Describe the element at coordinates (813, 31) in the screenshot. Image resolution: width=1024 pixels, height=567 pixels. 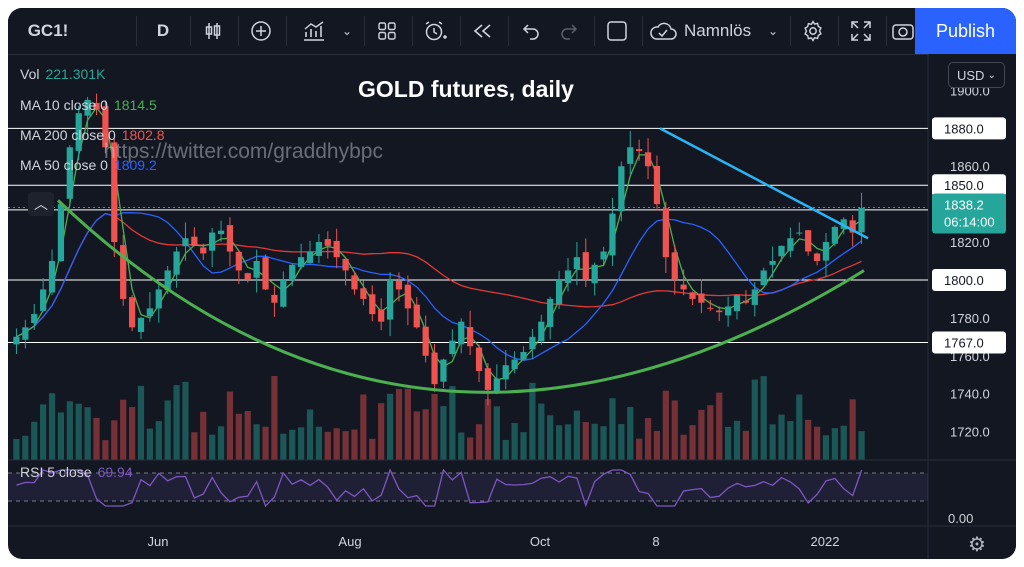
I see `settings-icon` at that location.